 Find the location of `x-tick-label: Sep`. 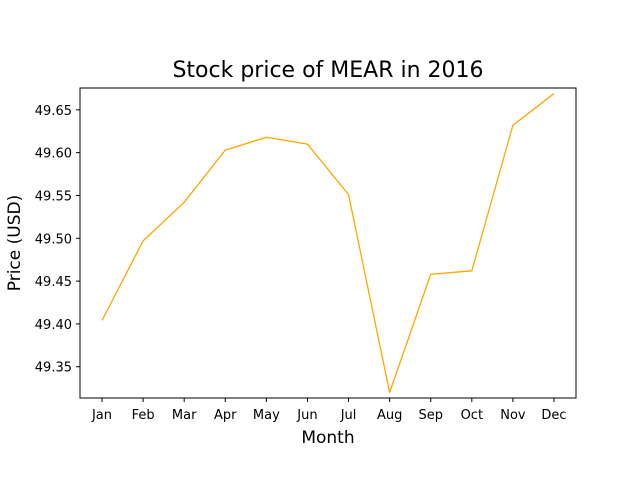

x-tick-label: Sep is located at coordinates (430, 415).